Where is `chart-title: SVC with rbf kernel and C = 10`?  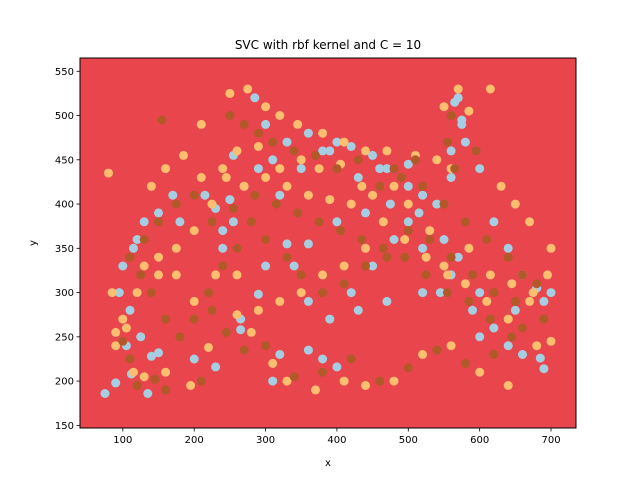
chart-title: SVC with rbf kernel and C = 10 is located at coordinates (328, 45).